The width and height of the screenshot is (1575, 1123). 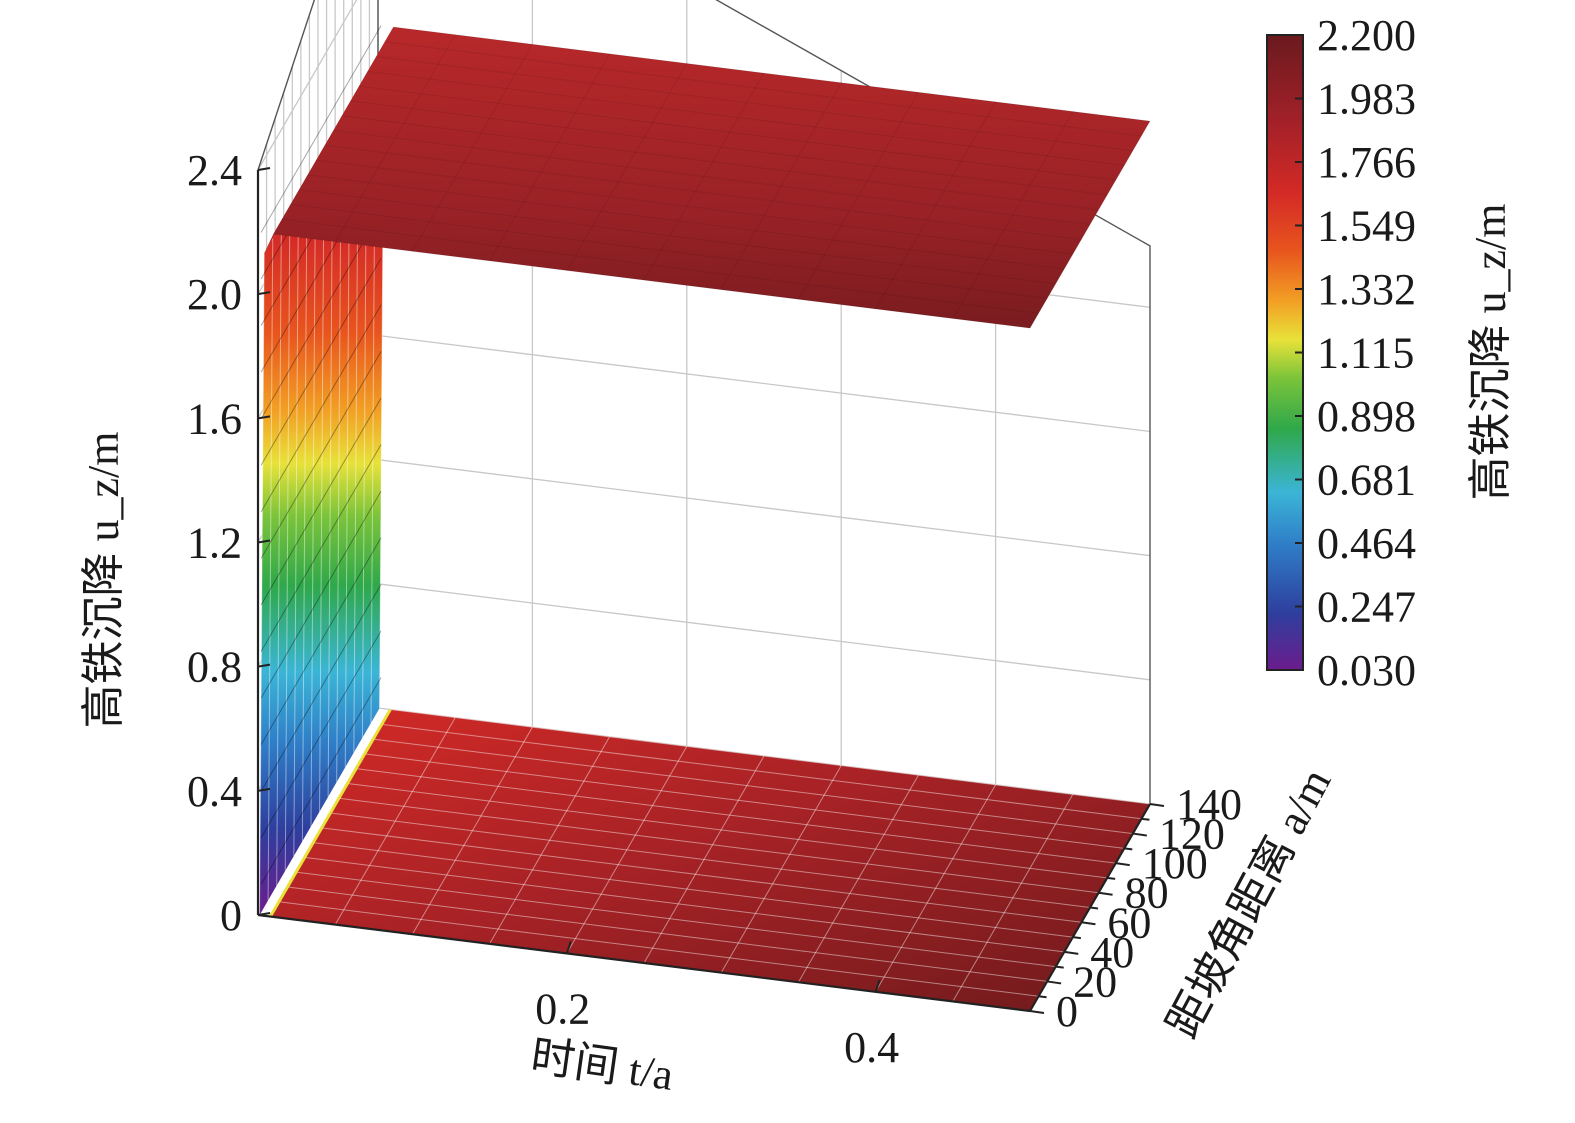 What do you see at coordinates (1129, 922) in the screenshot?
I see `y-tick-label: 60` at bounding box center [1129, 922].